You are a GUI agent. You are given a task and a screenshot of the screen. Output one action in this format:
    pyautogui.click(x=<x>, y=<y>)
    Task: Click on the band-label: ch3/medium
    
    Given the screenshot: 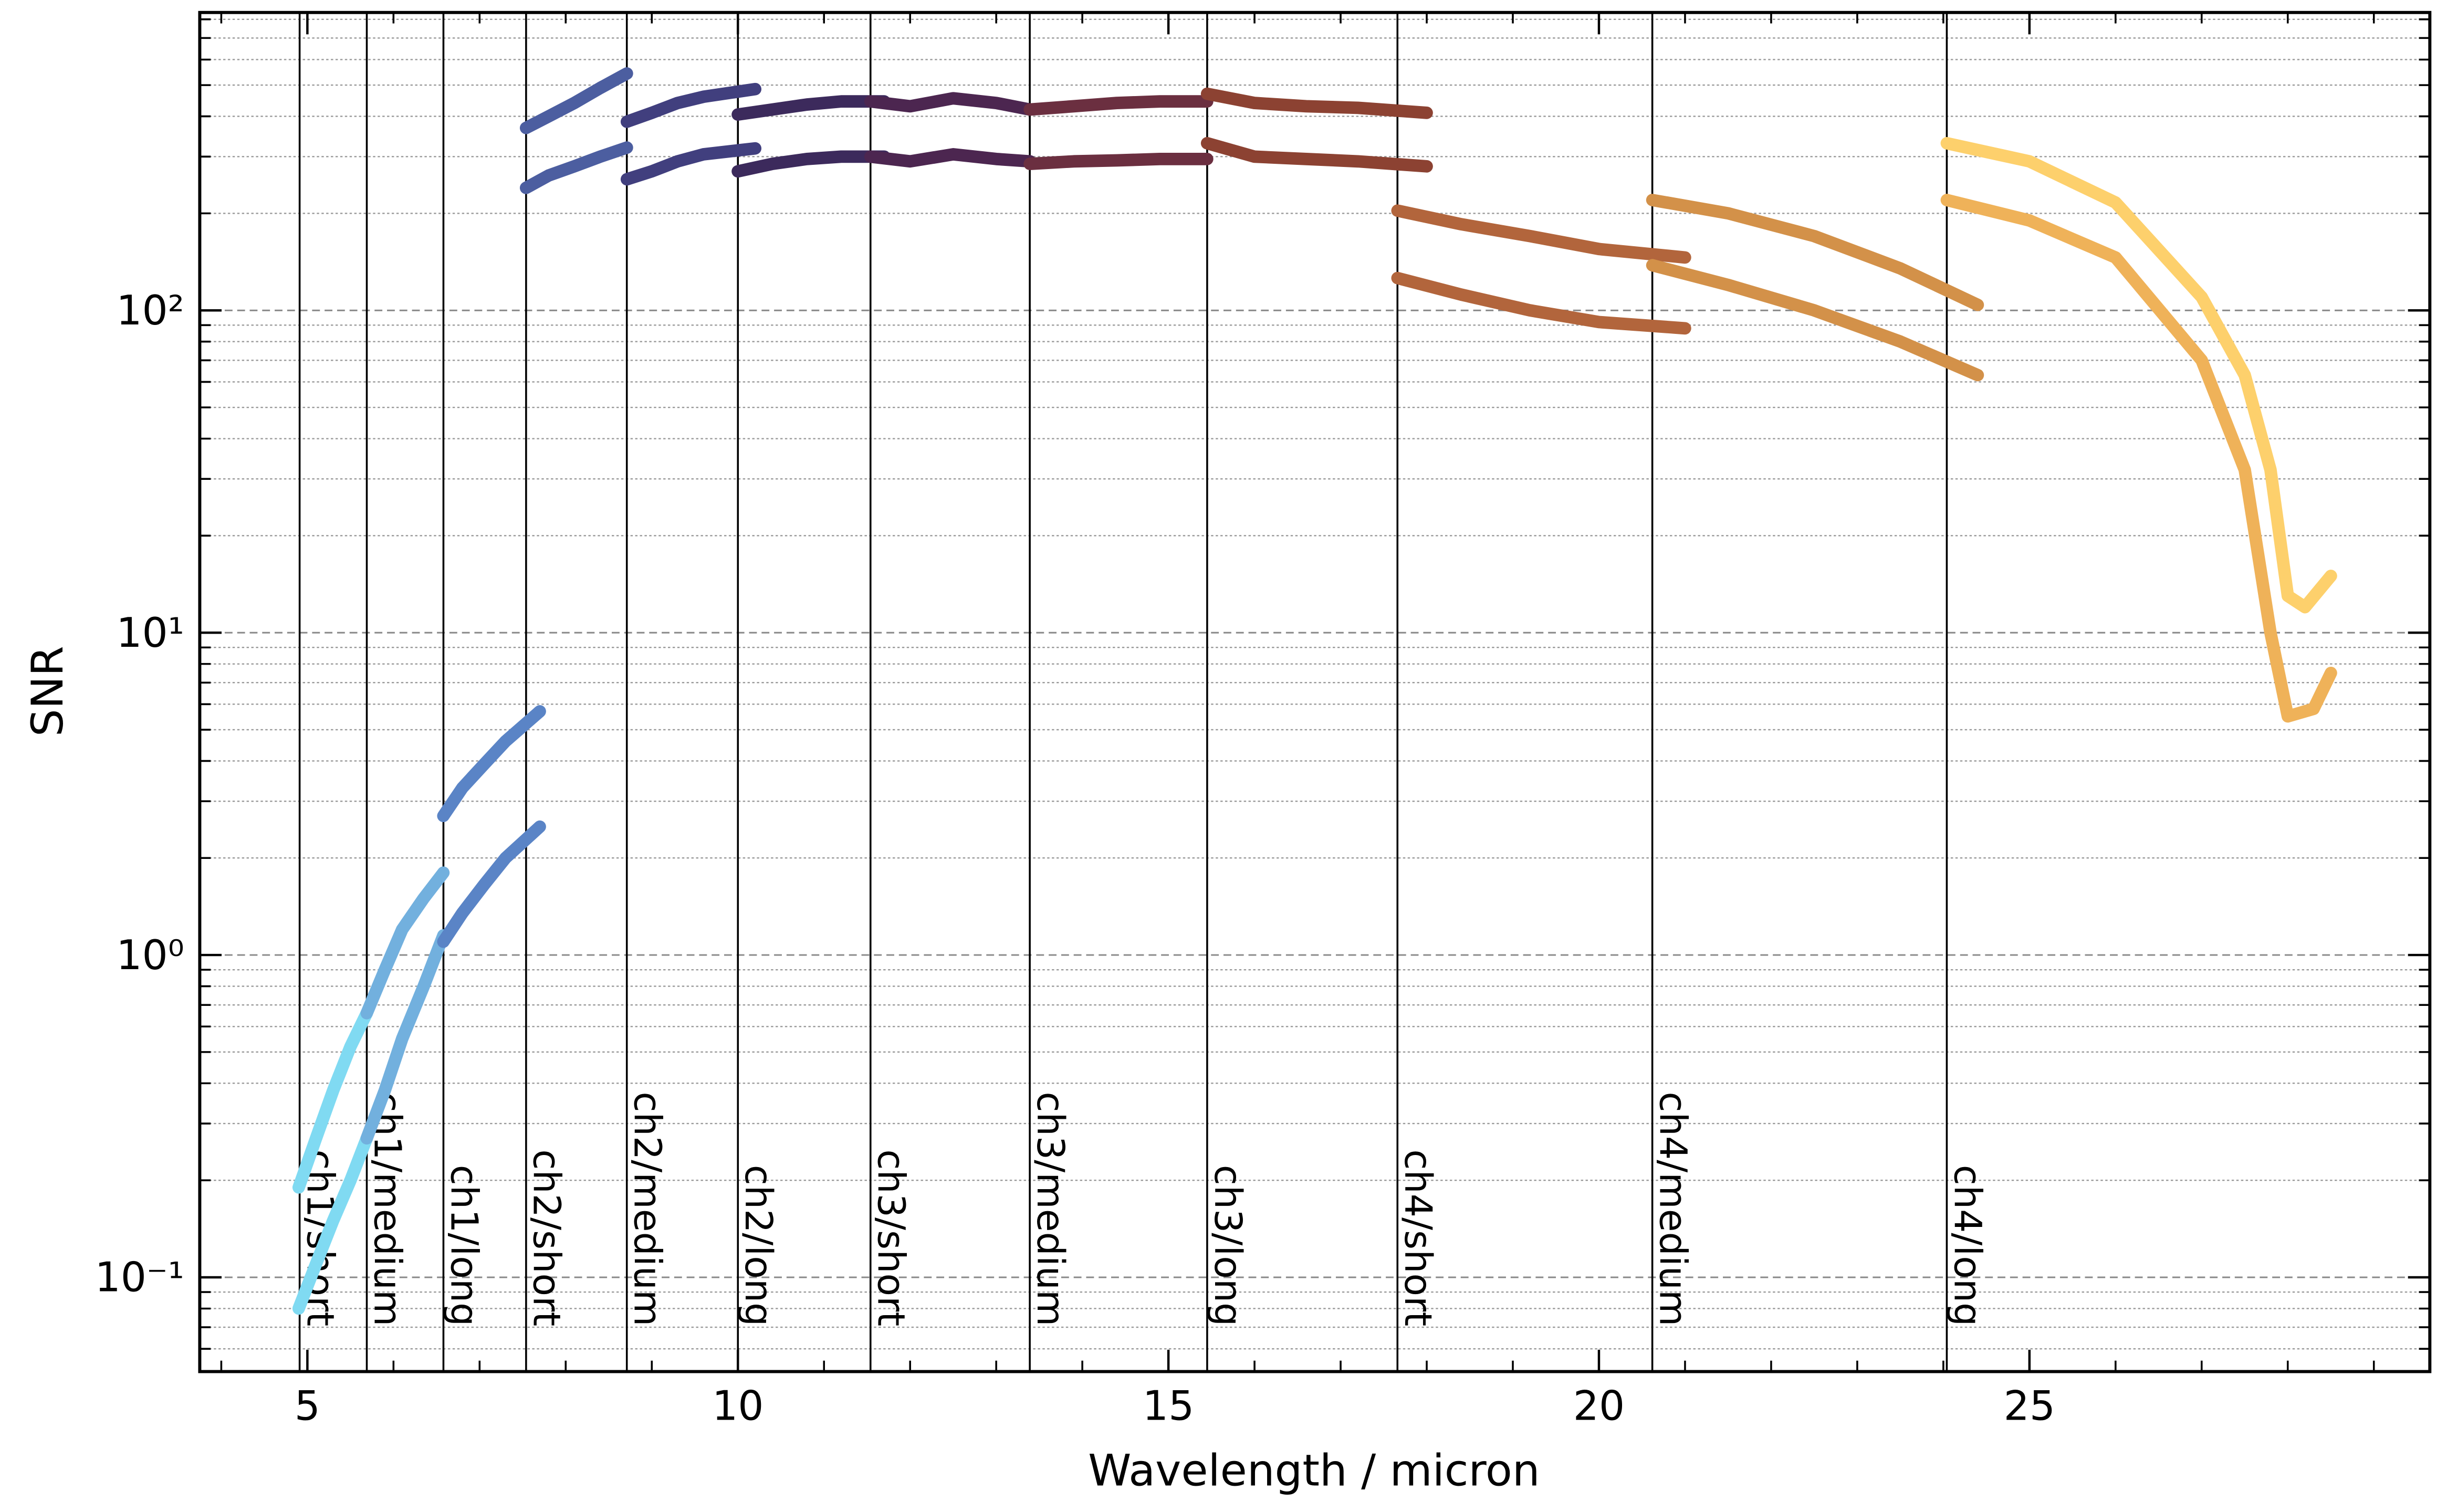 What is the action you would take?
    pyautogui.click(x=1051, y=1208)
    